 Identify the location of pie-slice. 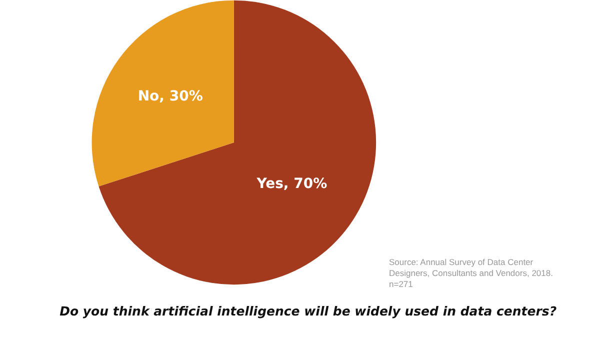
(163, 93).